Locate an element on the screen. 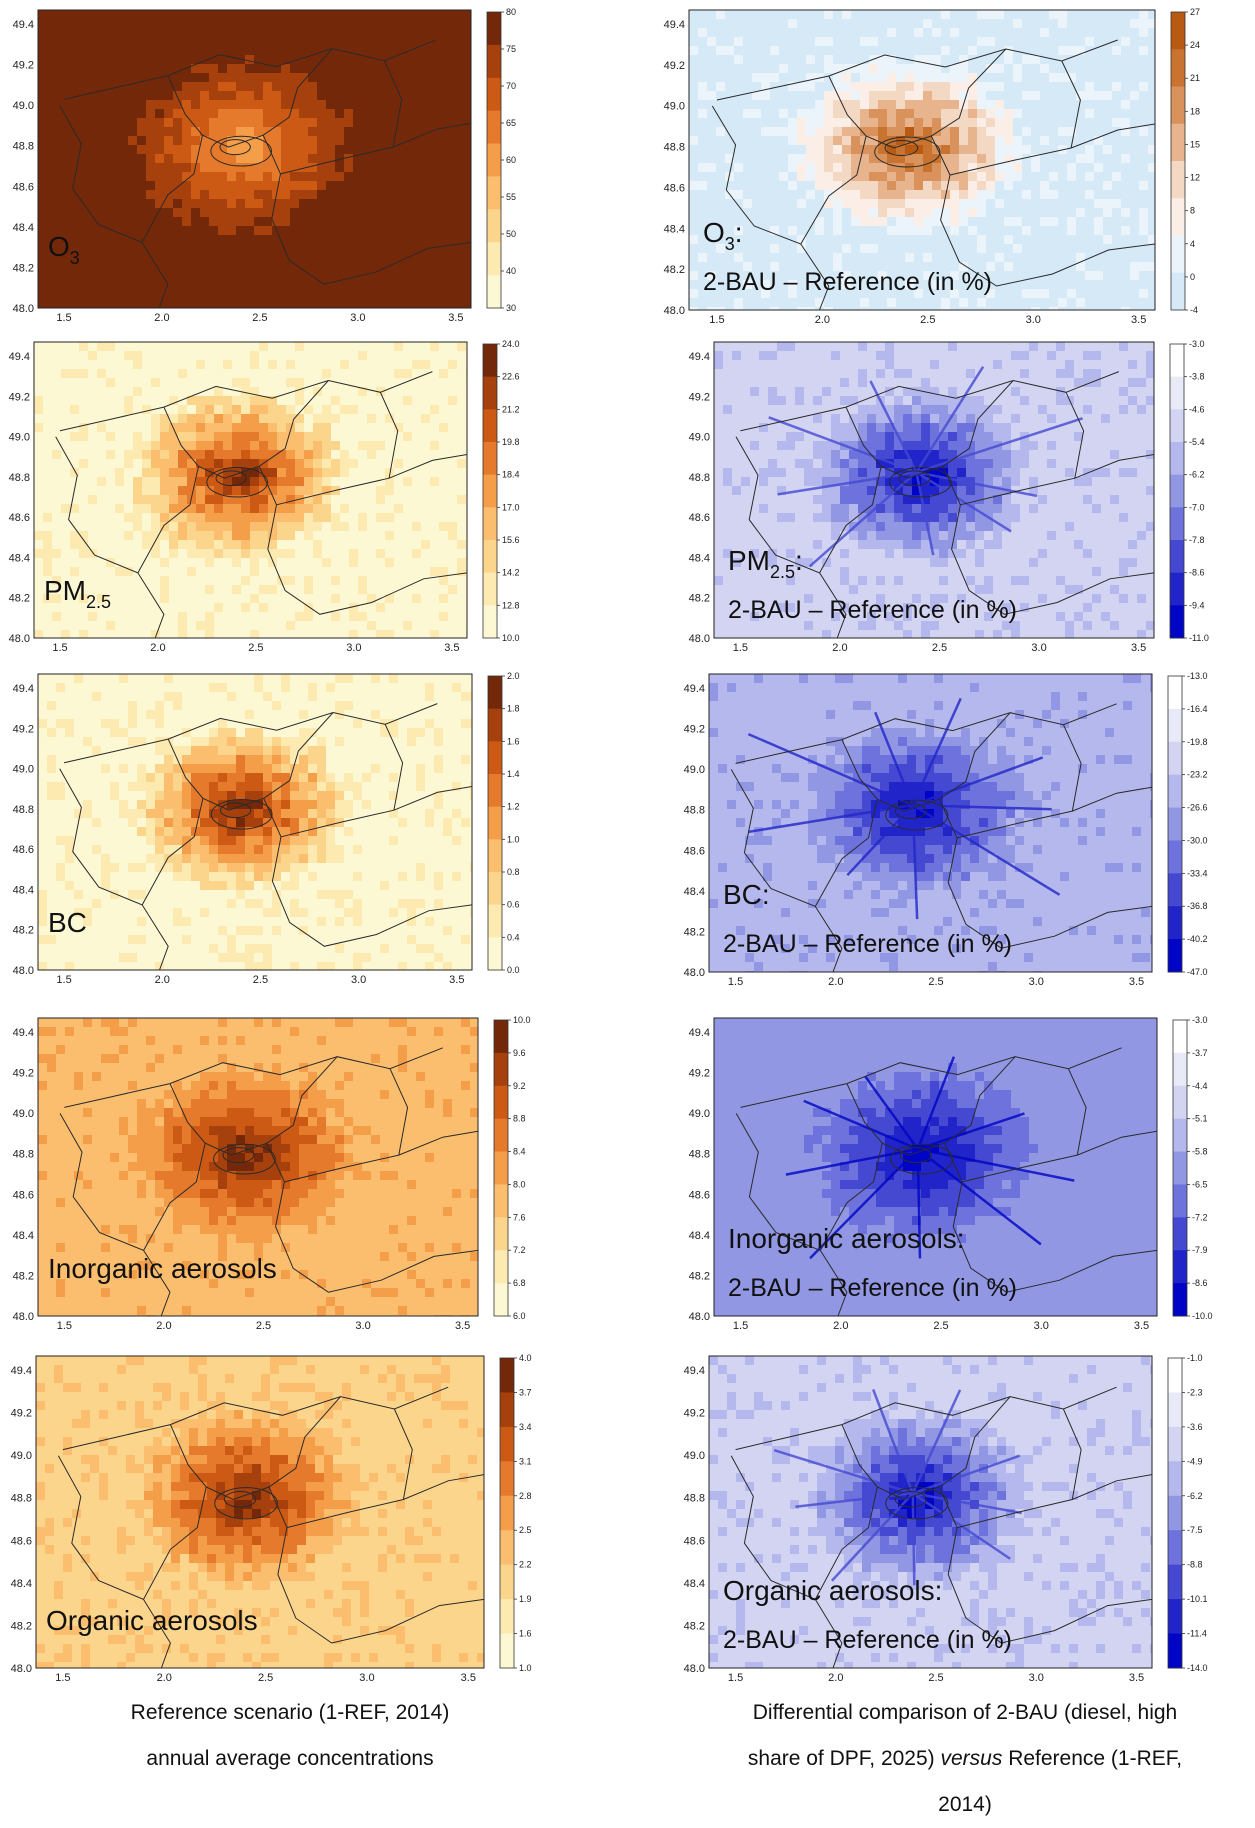 This screenshot has width=1255, height=1828. colorbar-tick-label: 24 is located at coordinates (1195, 45).